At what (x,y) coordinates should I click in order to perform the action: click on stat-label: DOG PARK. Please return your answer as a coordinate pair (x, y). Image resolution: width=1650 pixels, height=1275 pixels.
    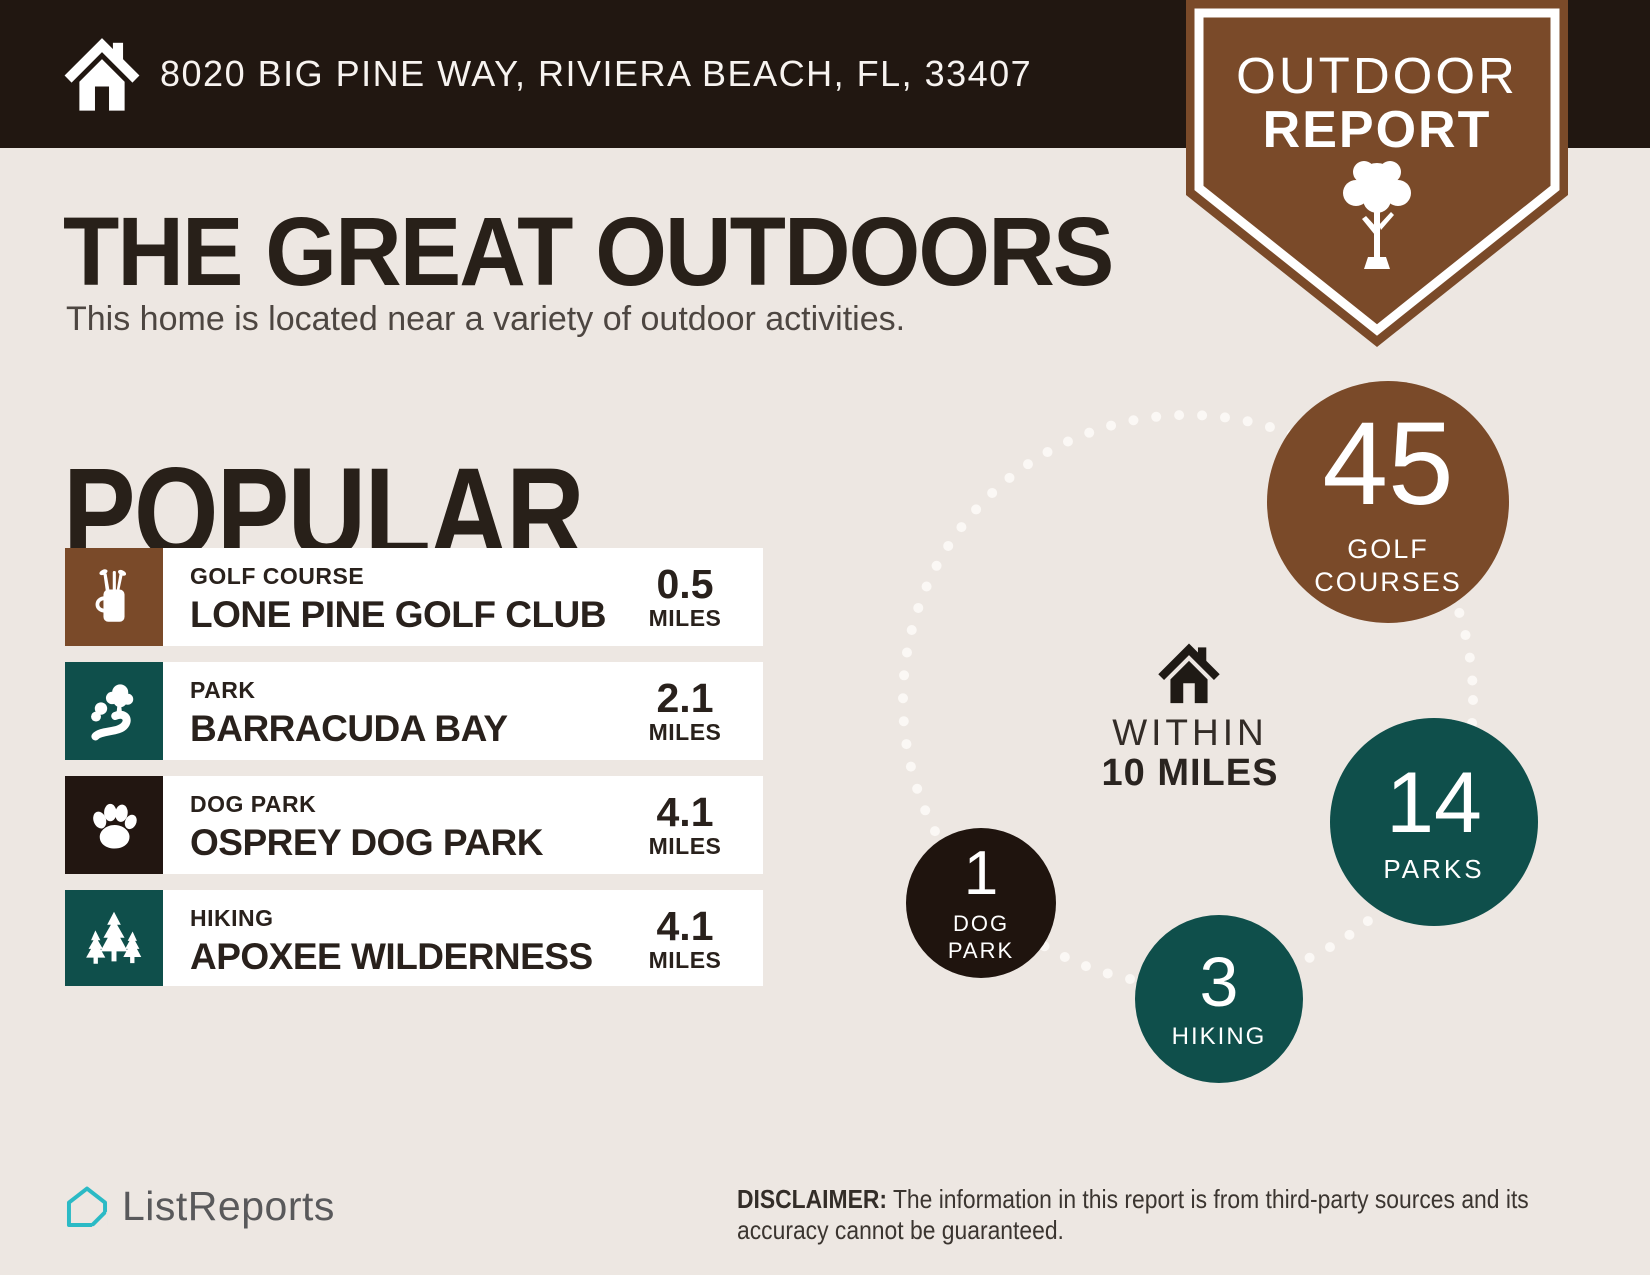
    Looking at the image, I should click on (981, 936).